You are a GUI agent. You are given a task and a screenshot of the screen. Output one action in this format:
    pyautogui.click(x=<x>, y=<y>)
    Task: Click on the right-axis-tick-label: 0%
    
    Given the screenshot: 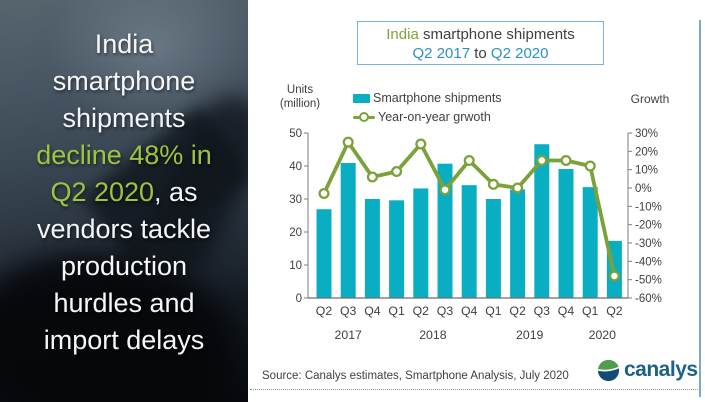 What is the action you would take?
    pyautogui.click(x=643, y=189)
    